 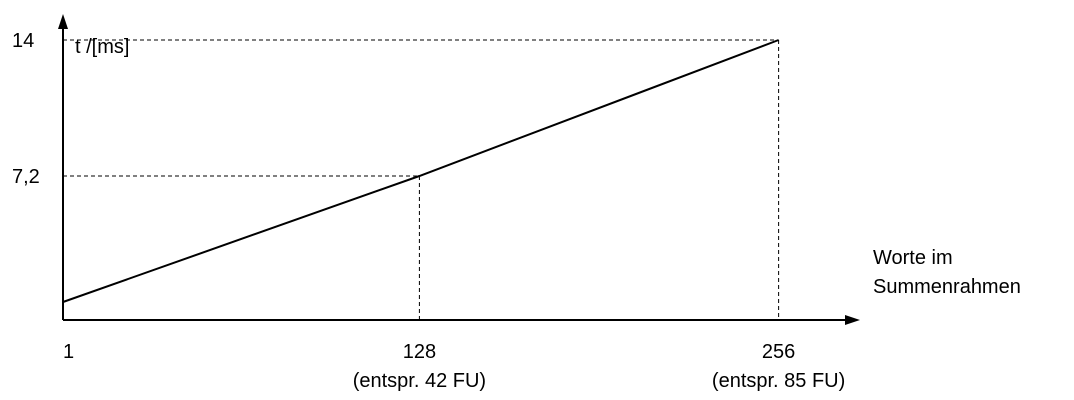 What do you see at coordinates (23, 41) in the screenshot?
I see `y-tick-label: 14` at bounding box center [23, 41].